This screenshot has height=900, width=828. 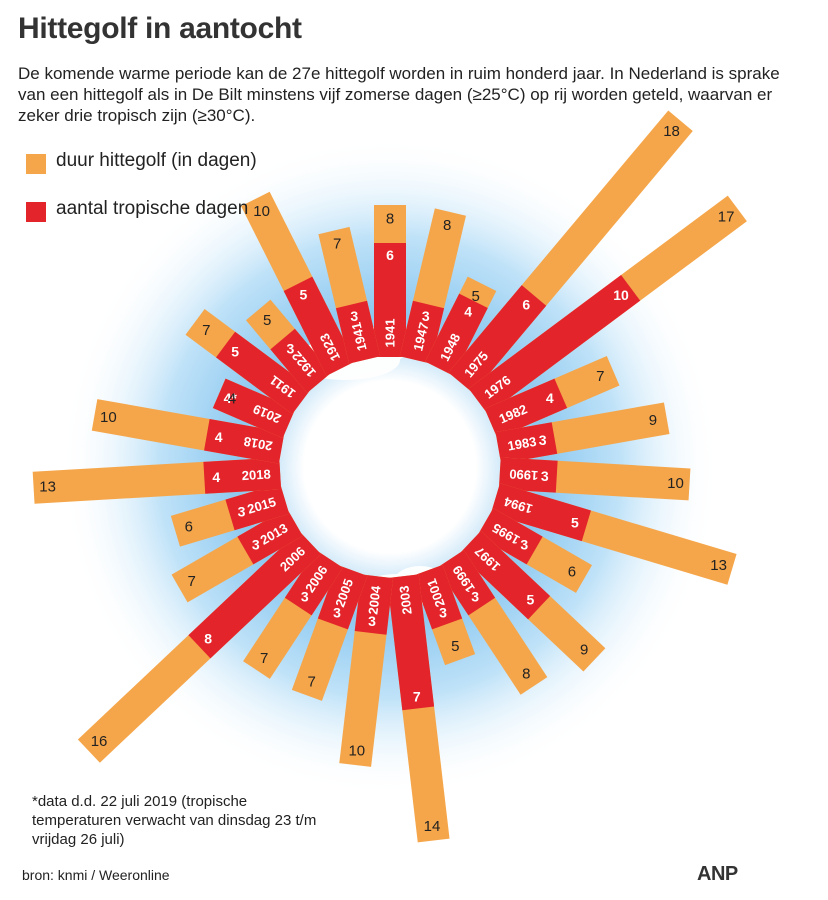 I want to click on tropical-value-label: 4*, so click(x=231, y=398).